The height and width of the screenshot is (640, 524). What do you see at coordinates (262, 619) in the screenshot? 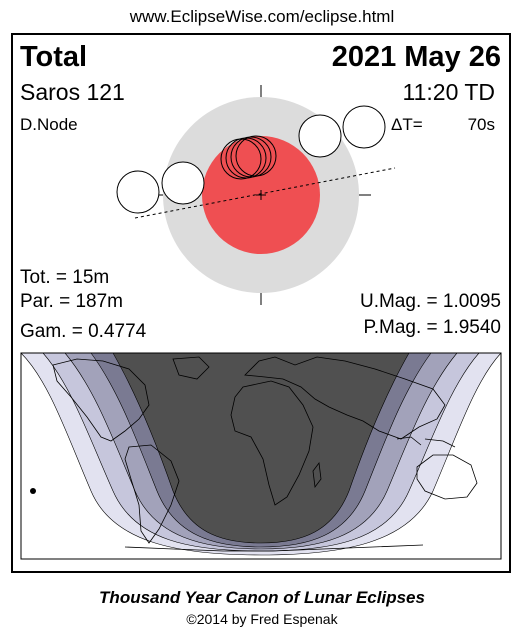
I see `copyright: ©2014 by Fred Espenak` at bounding box center [262, 619].